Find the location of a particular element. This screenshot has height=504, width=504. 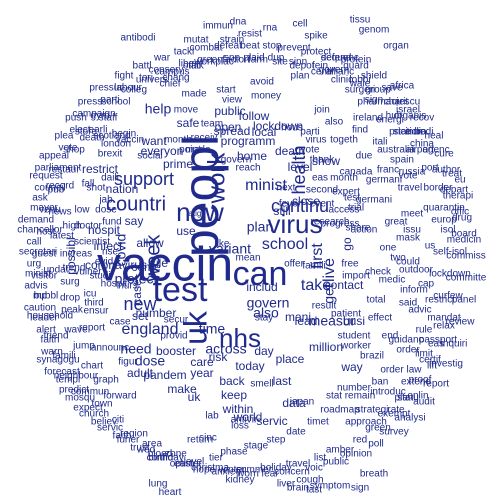

cloud-word: expert is located at coordinates (346, 192).